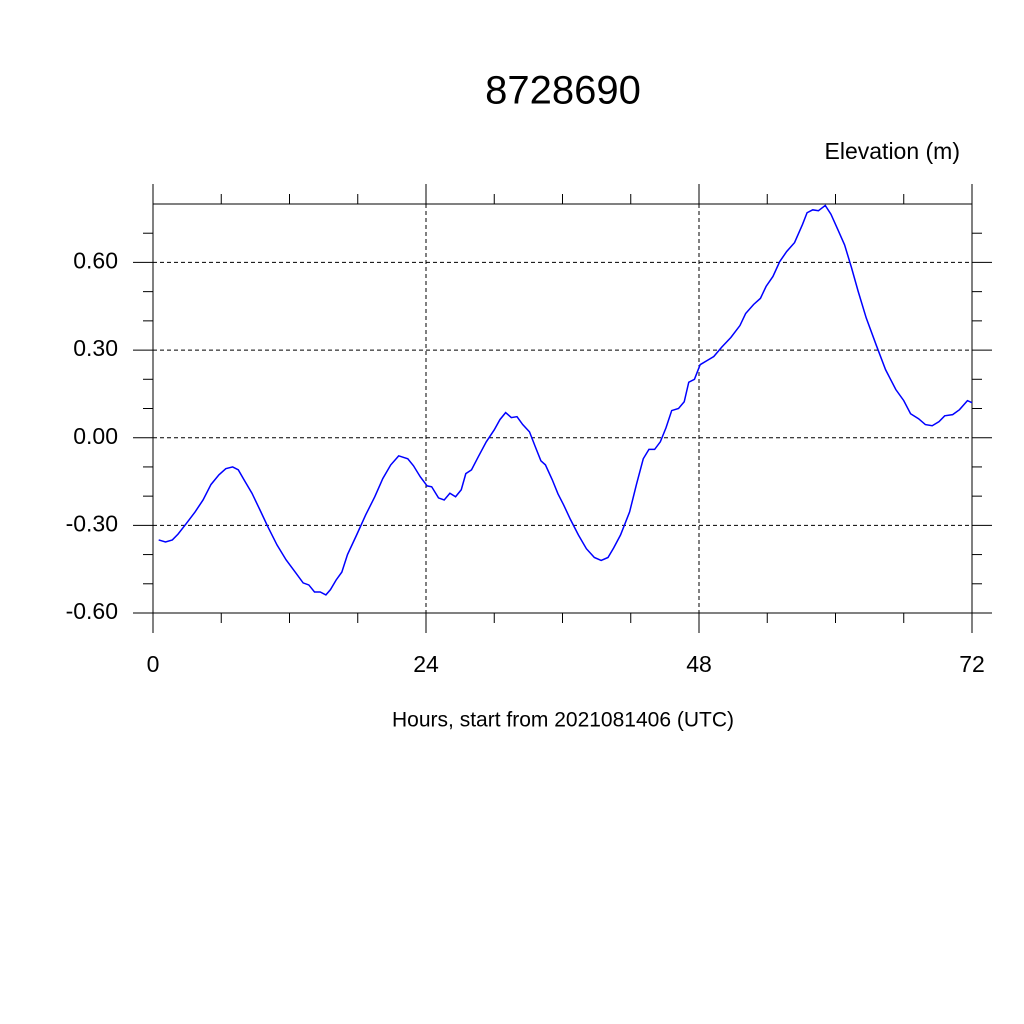 The height and width of the screenshot is (1024, 1024). What do you see at coordinates (972, 664) in the screenshot?
I see `x-tick-label: 72` at bounding box center [972, 664].